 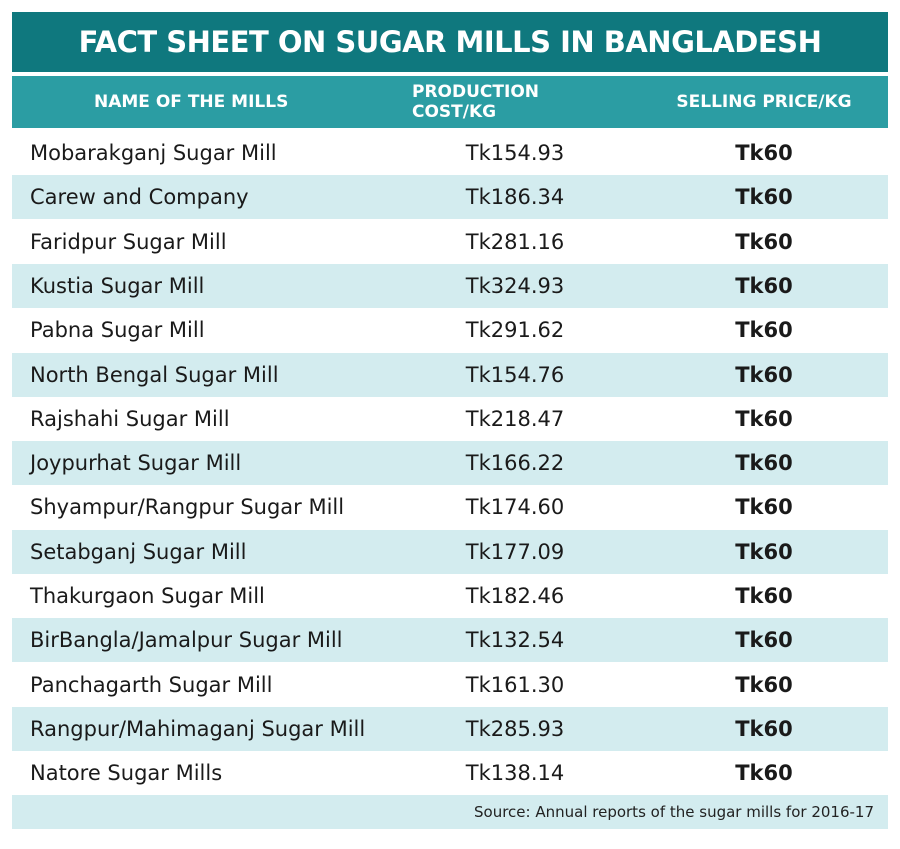 I want to click on column-header: PRODUCTION COST/KG, so click(x=475, y=102).